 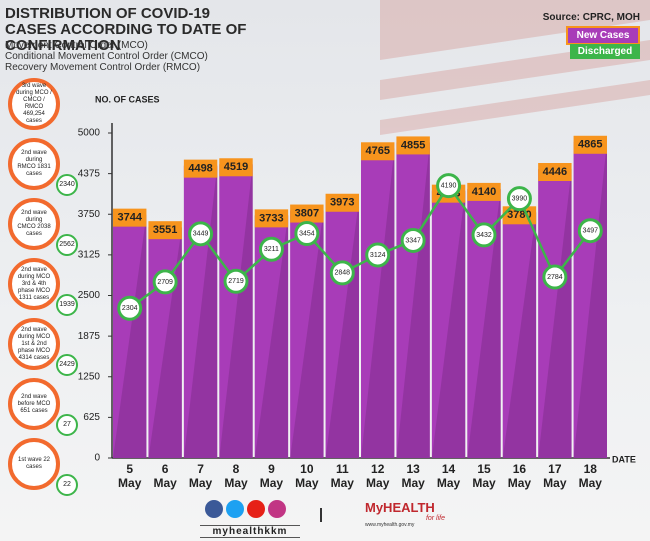 I want to click on point-label: 2709, so click(x=165, y=282).